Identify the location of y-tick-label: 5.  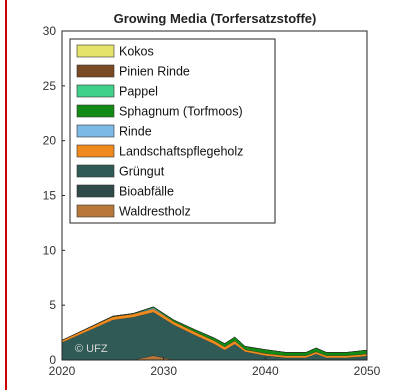
(52, 305).